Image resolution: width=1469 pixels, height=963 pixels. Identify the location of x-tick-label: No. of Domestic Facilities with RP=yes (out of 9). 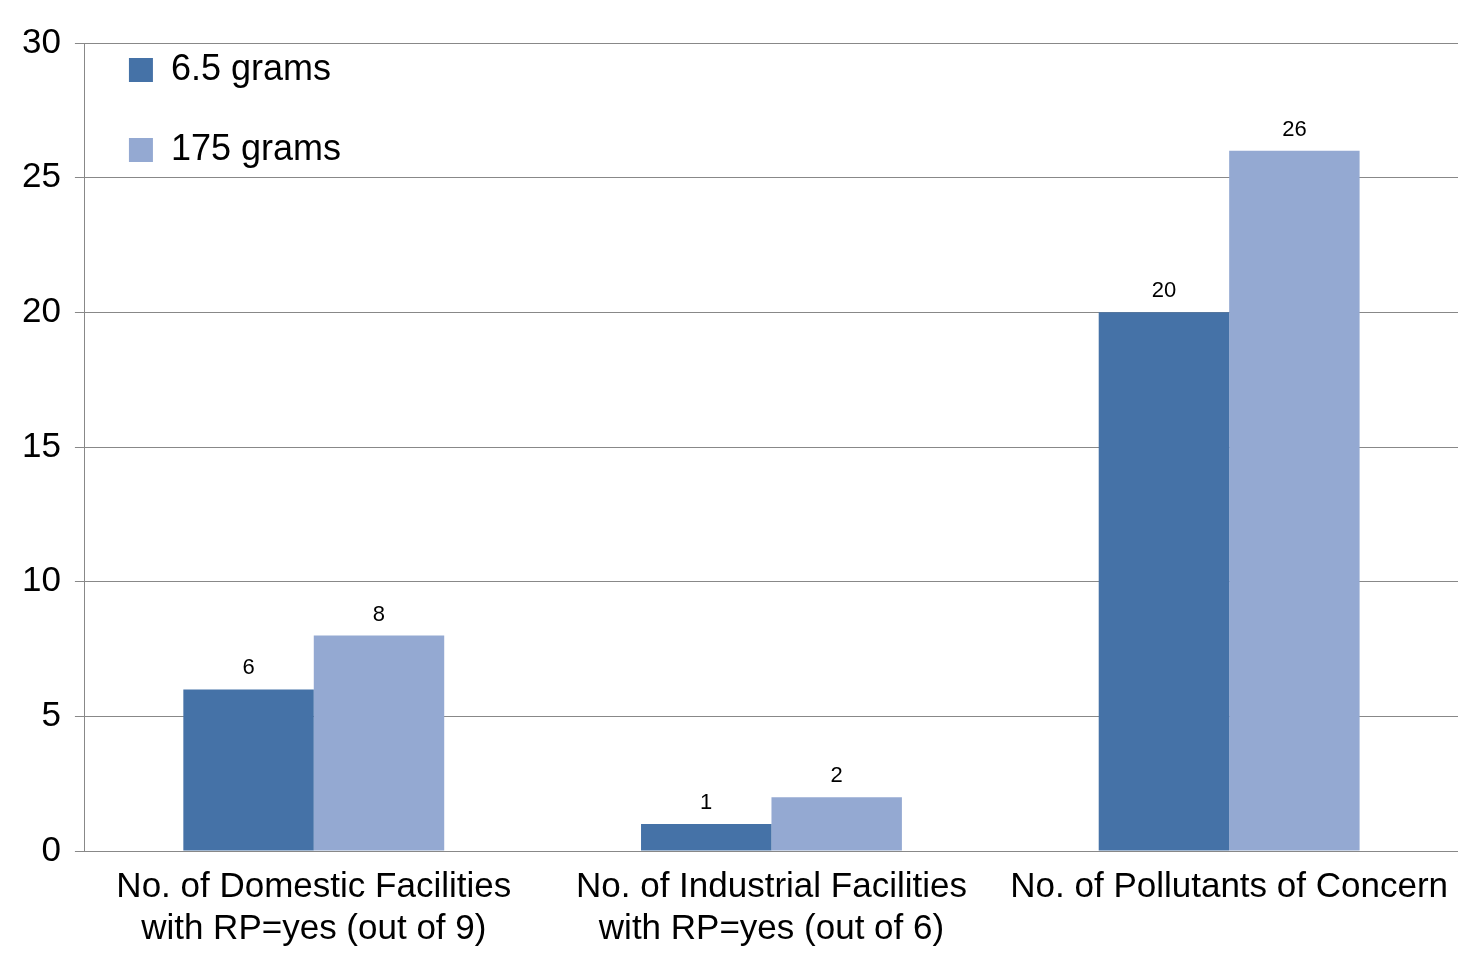
(314, 905).